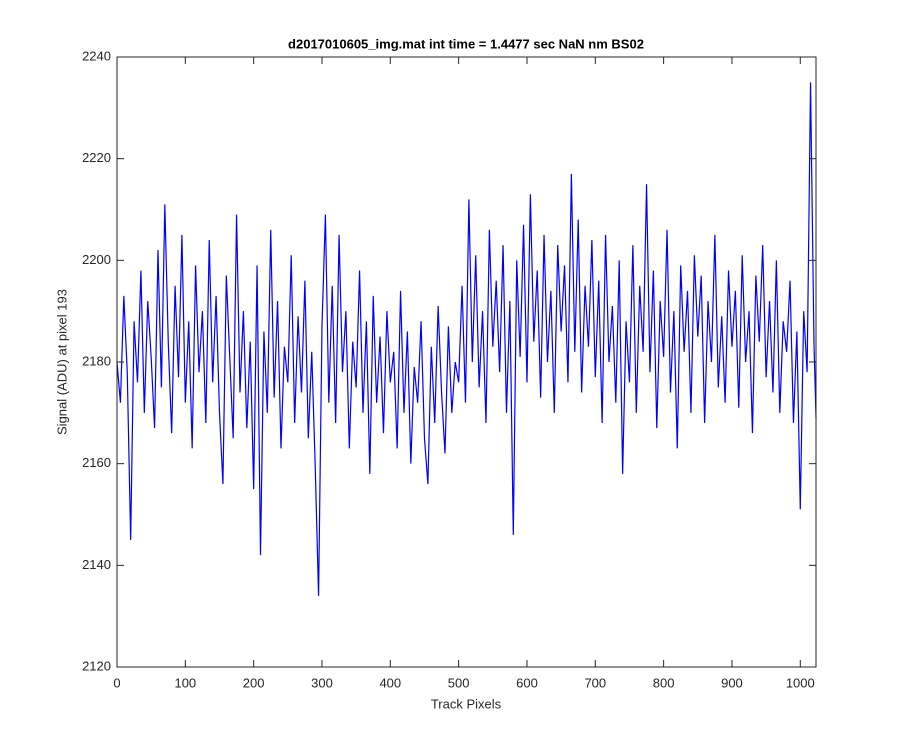 This screenshot has height=750, width=900. Describe the element at coordinates (664, 682) in the screenshot. I see `x-tick-label: 800` at that location.